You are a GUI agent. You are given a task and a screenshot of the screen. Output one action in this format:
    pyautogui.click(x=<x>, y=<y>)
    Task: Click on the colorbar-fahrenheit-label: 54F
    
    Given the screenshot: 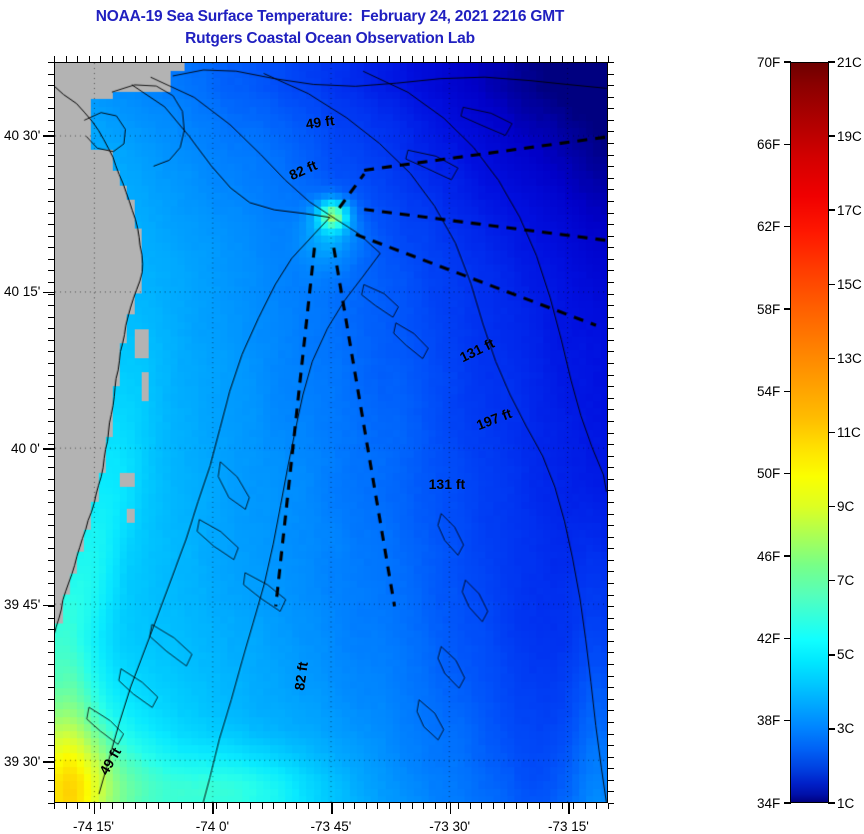 What is the action you would take?
    pyautogui.click(x=769, y=391)
    